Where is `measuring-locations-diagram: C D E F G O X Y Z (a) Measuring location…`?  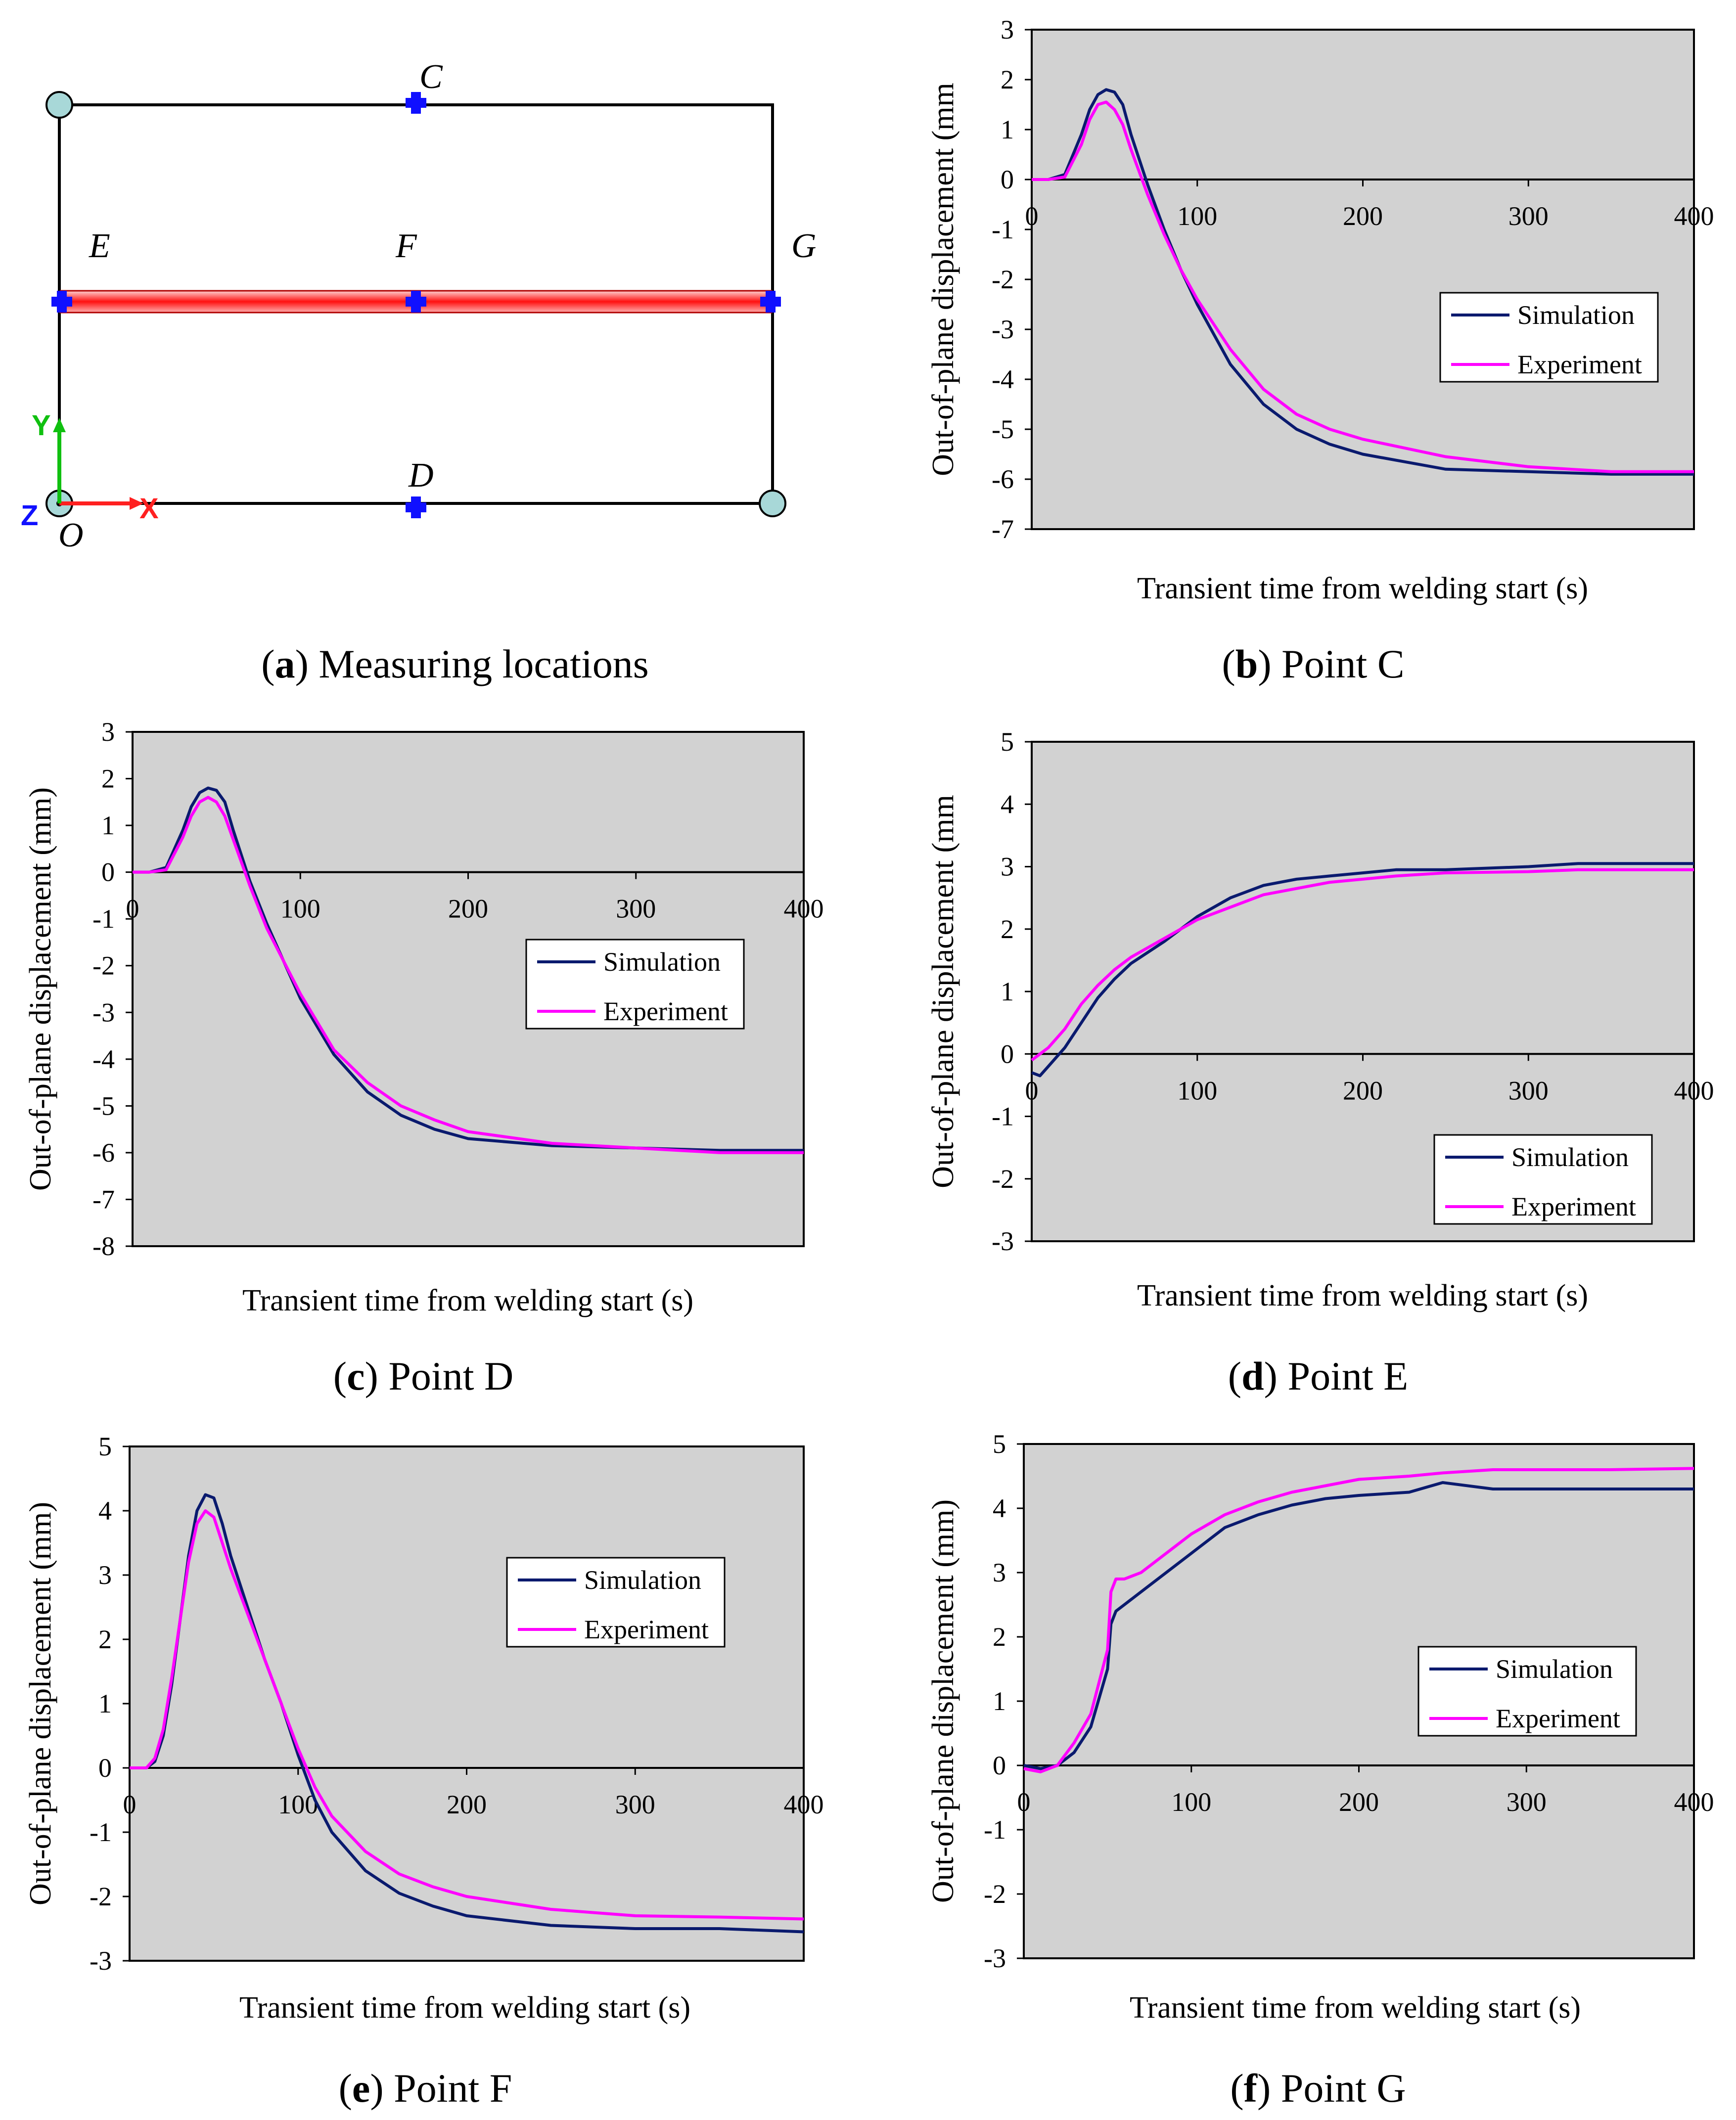
measuring-locations-diagram: C D E F G O X Y Z (a) Measuring location… is located at coordinates (419, 372).